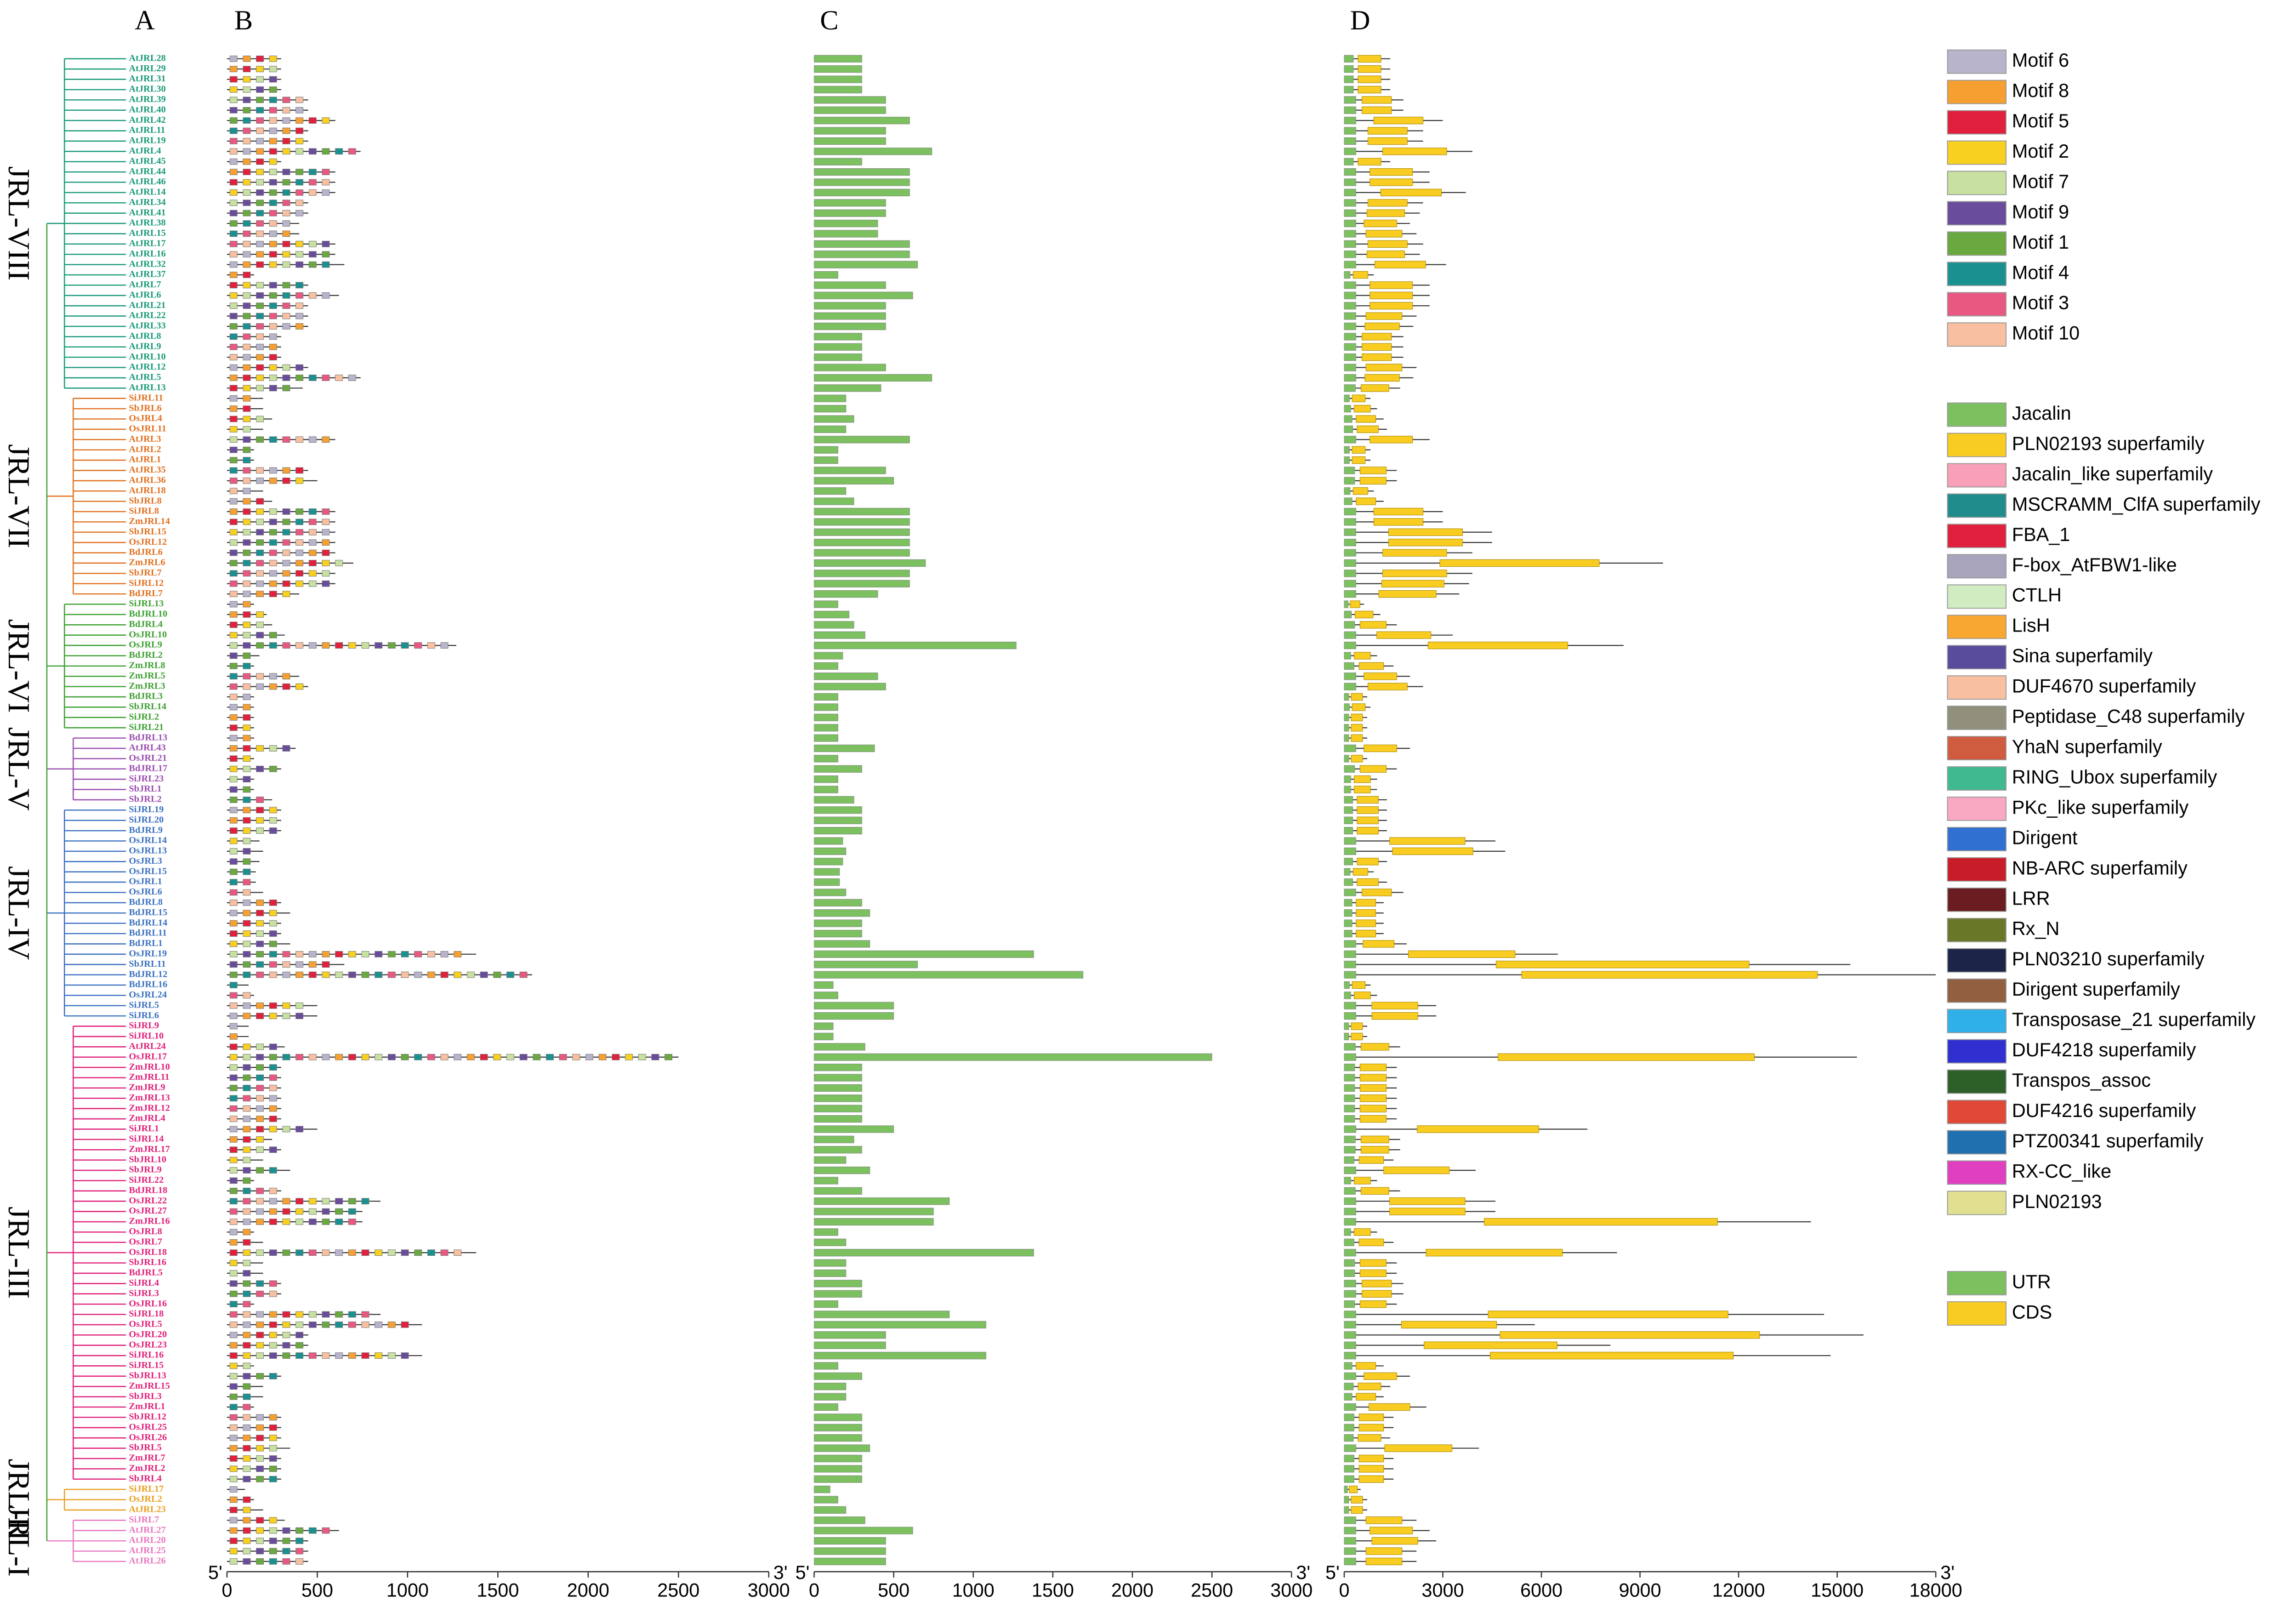  I want to click on gene-label: AtJRL14, so click(147, 192).